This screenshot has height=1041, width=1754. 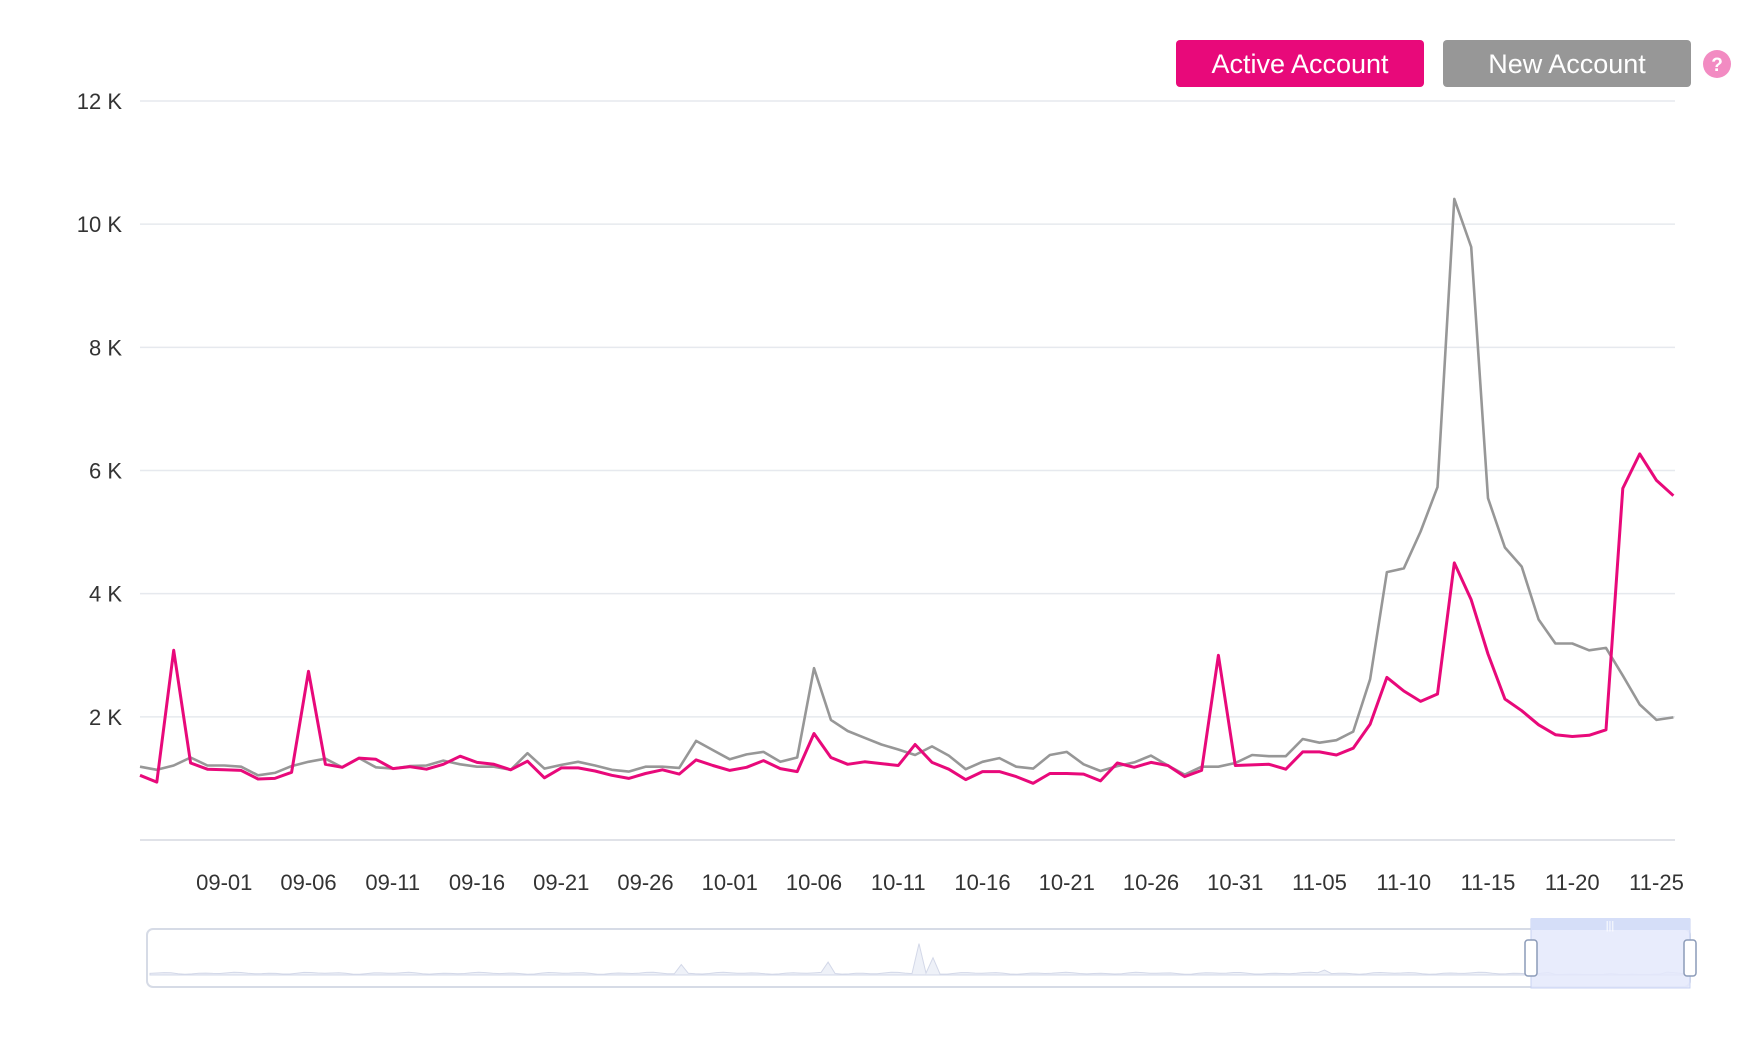 What do you see at coordinates (1610, 953) in the screenshot?
I see `slider-selection` at bounding box center [1610, 953].